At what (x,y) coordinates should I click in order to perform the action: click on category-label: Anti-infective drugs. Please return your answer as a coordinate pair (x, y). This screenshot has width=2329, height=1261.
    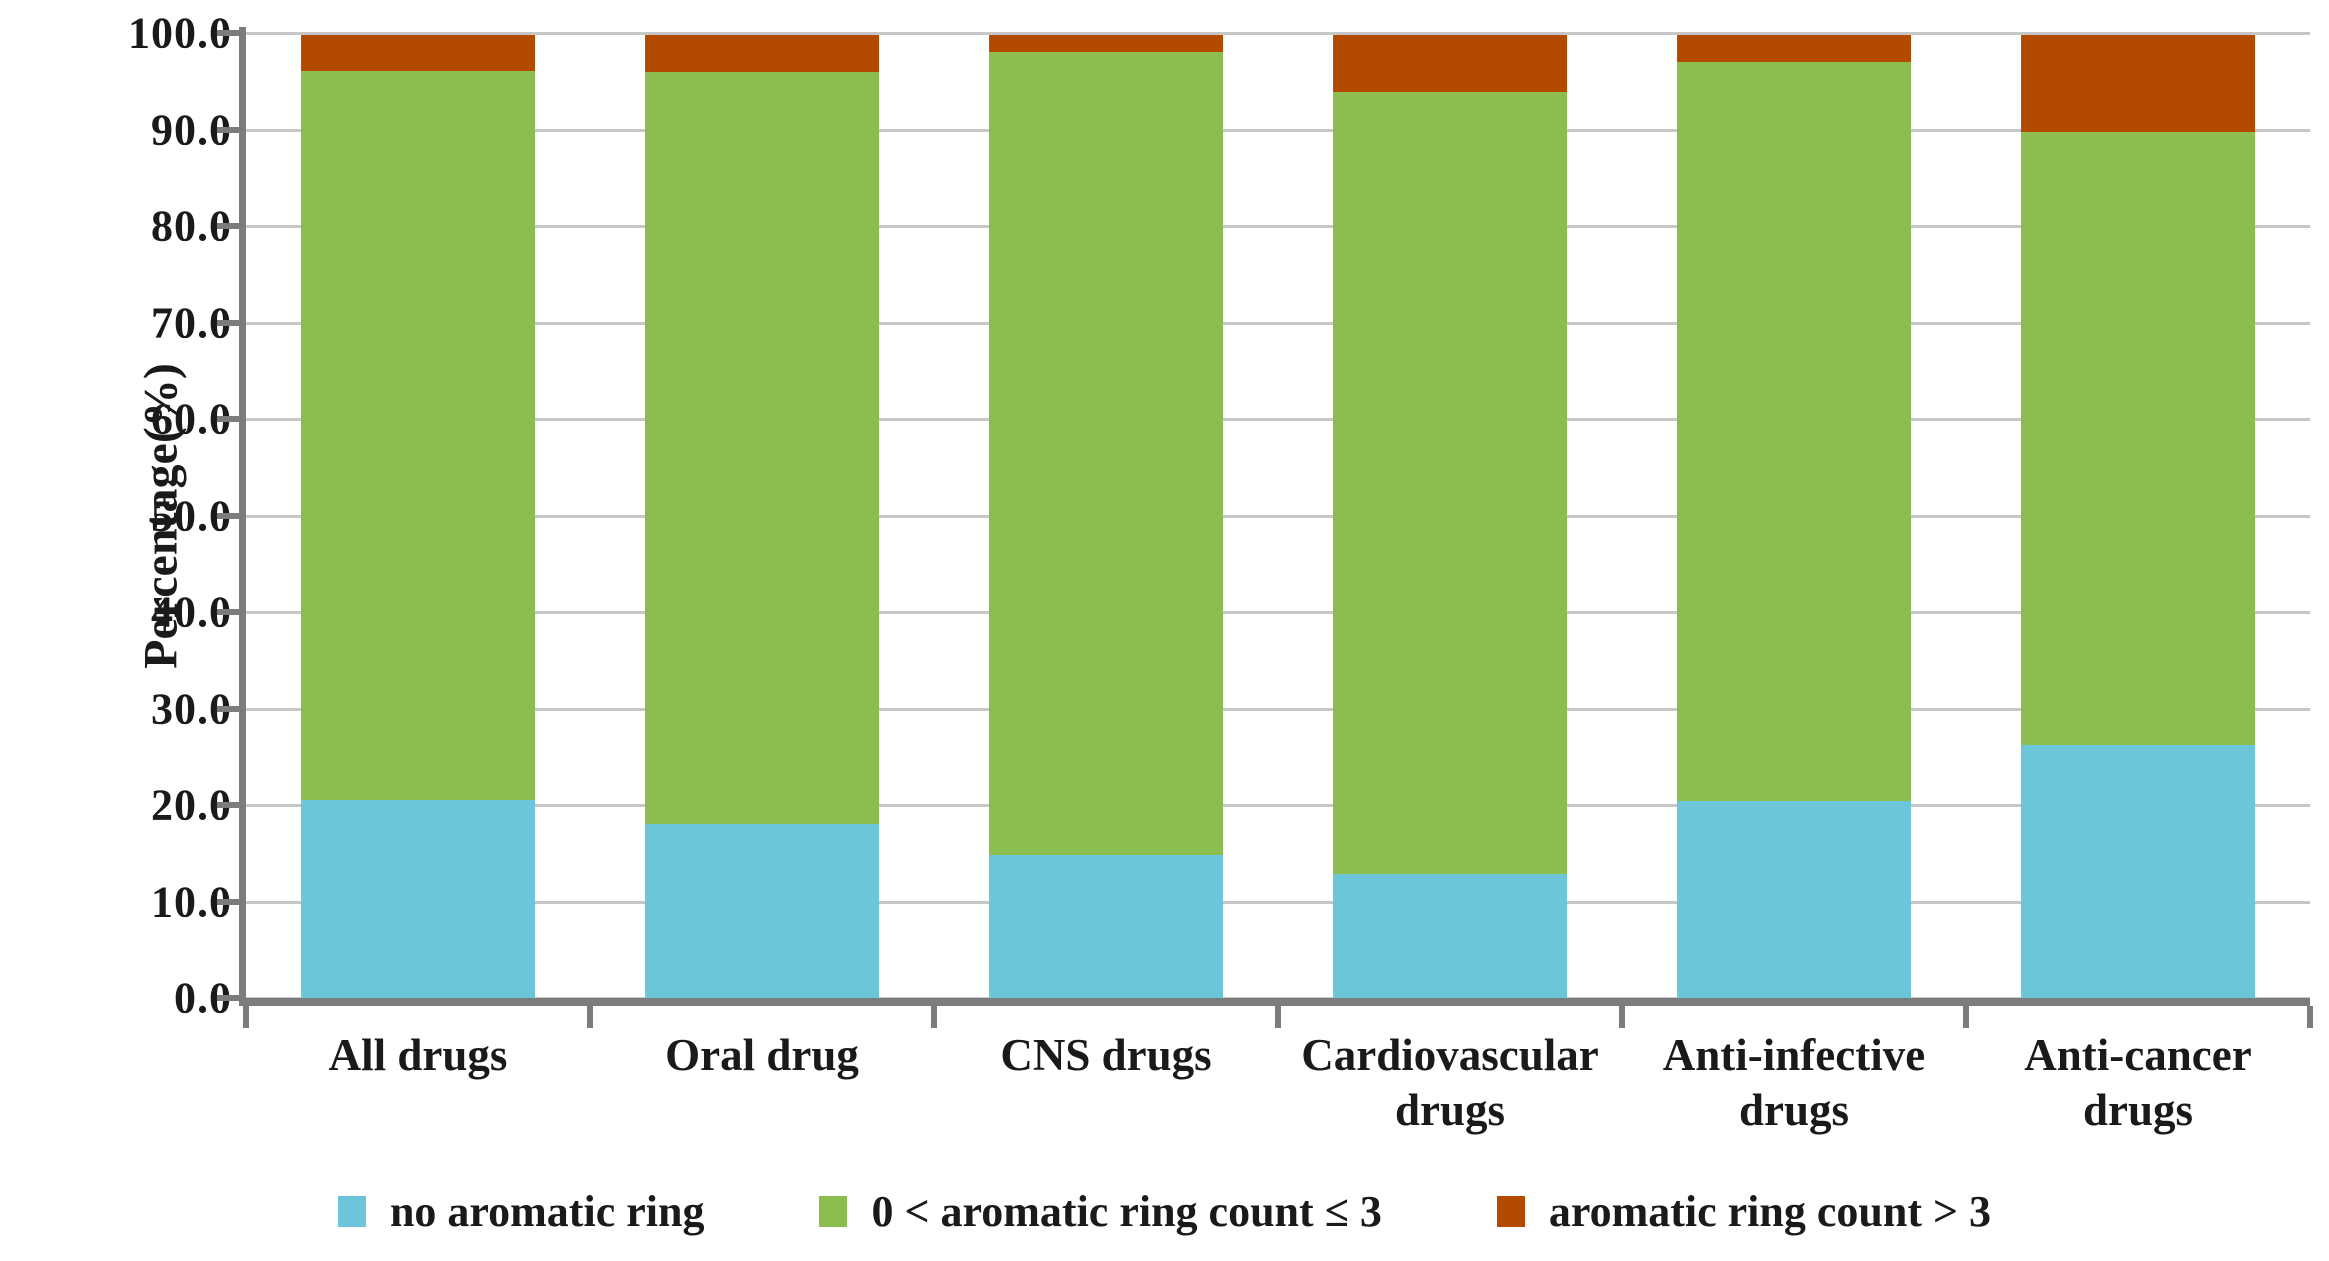
    Looking at the image, I should click on (1794, 1082).